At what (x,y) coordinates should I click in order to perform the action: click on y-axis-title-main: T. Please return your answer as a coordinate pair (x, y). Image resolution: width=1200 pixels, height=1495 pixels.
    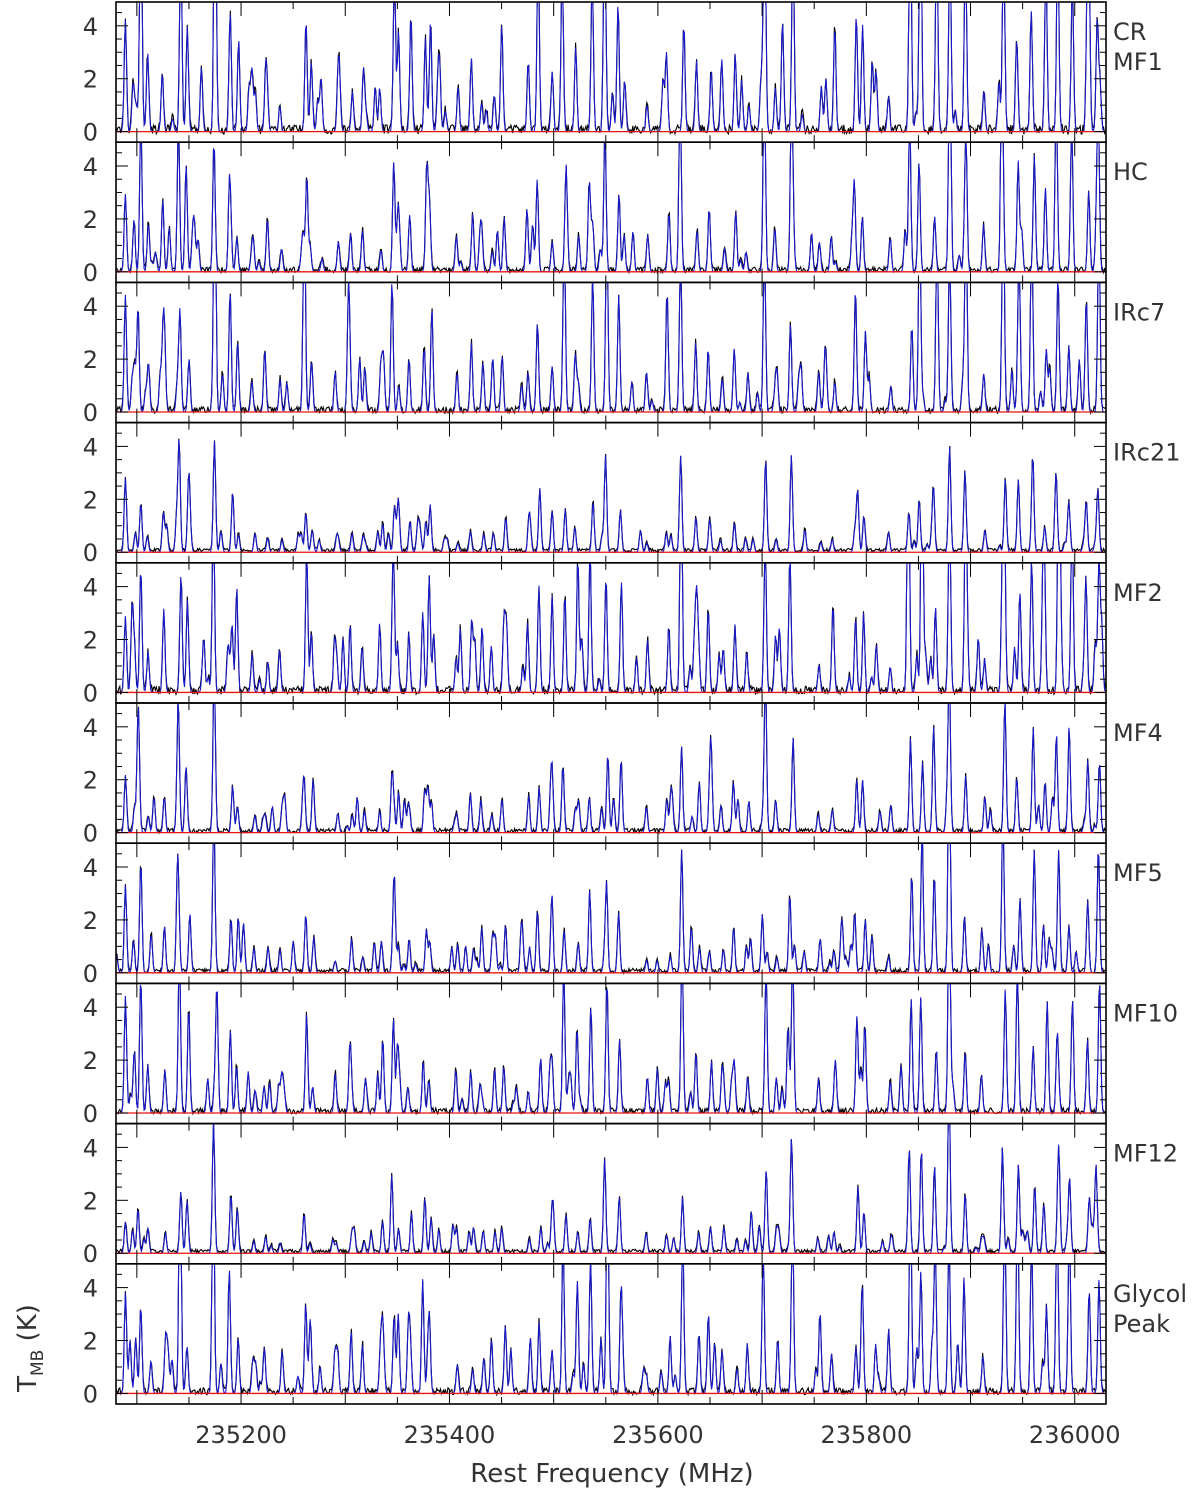
    Looking at the image, I should click on (28, 1384).